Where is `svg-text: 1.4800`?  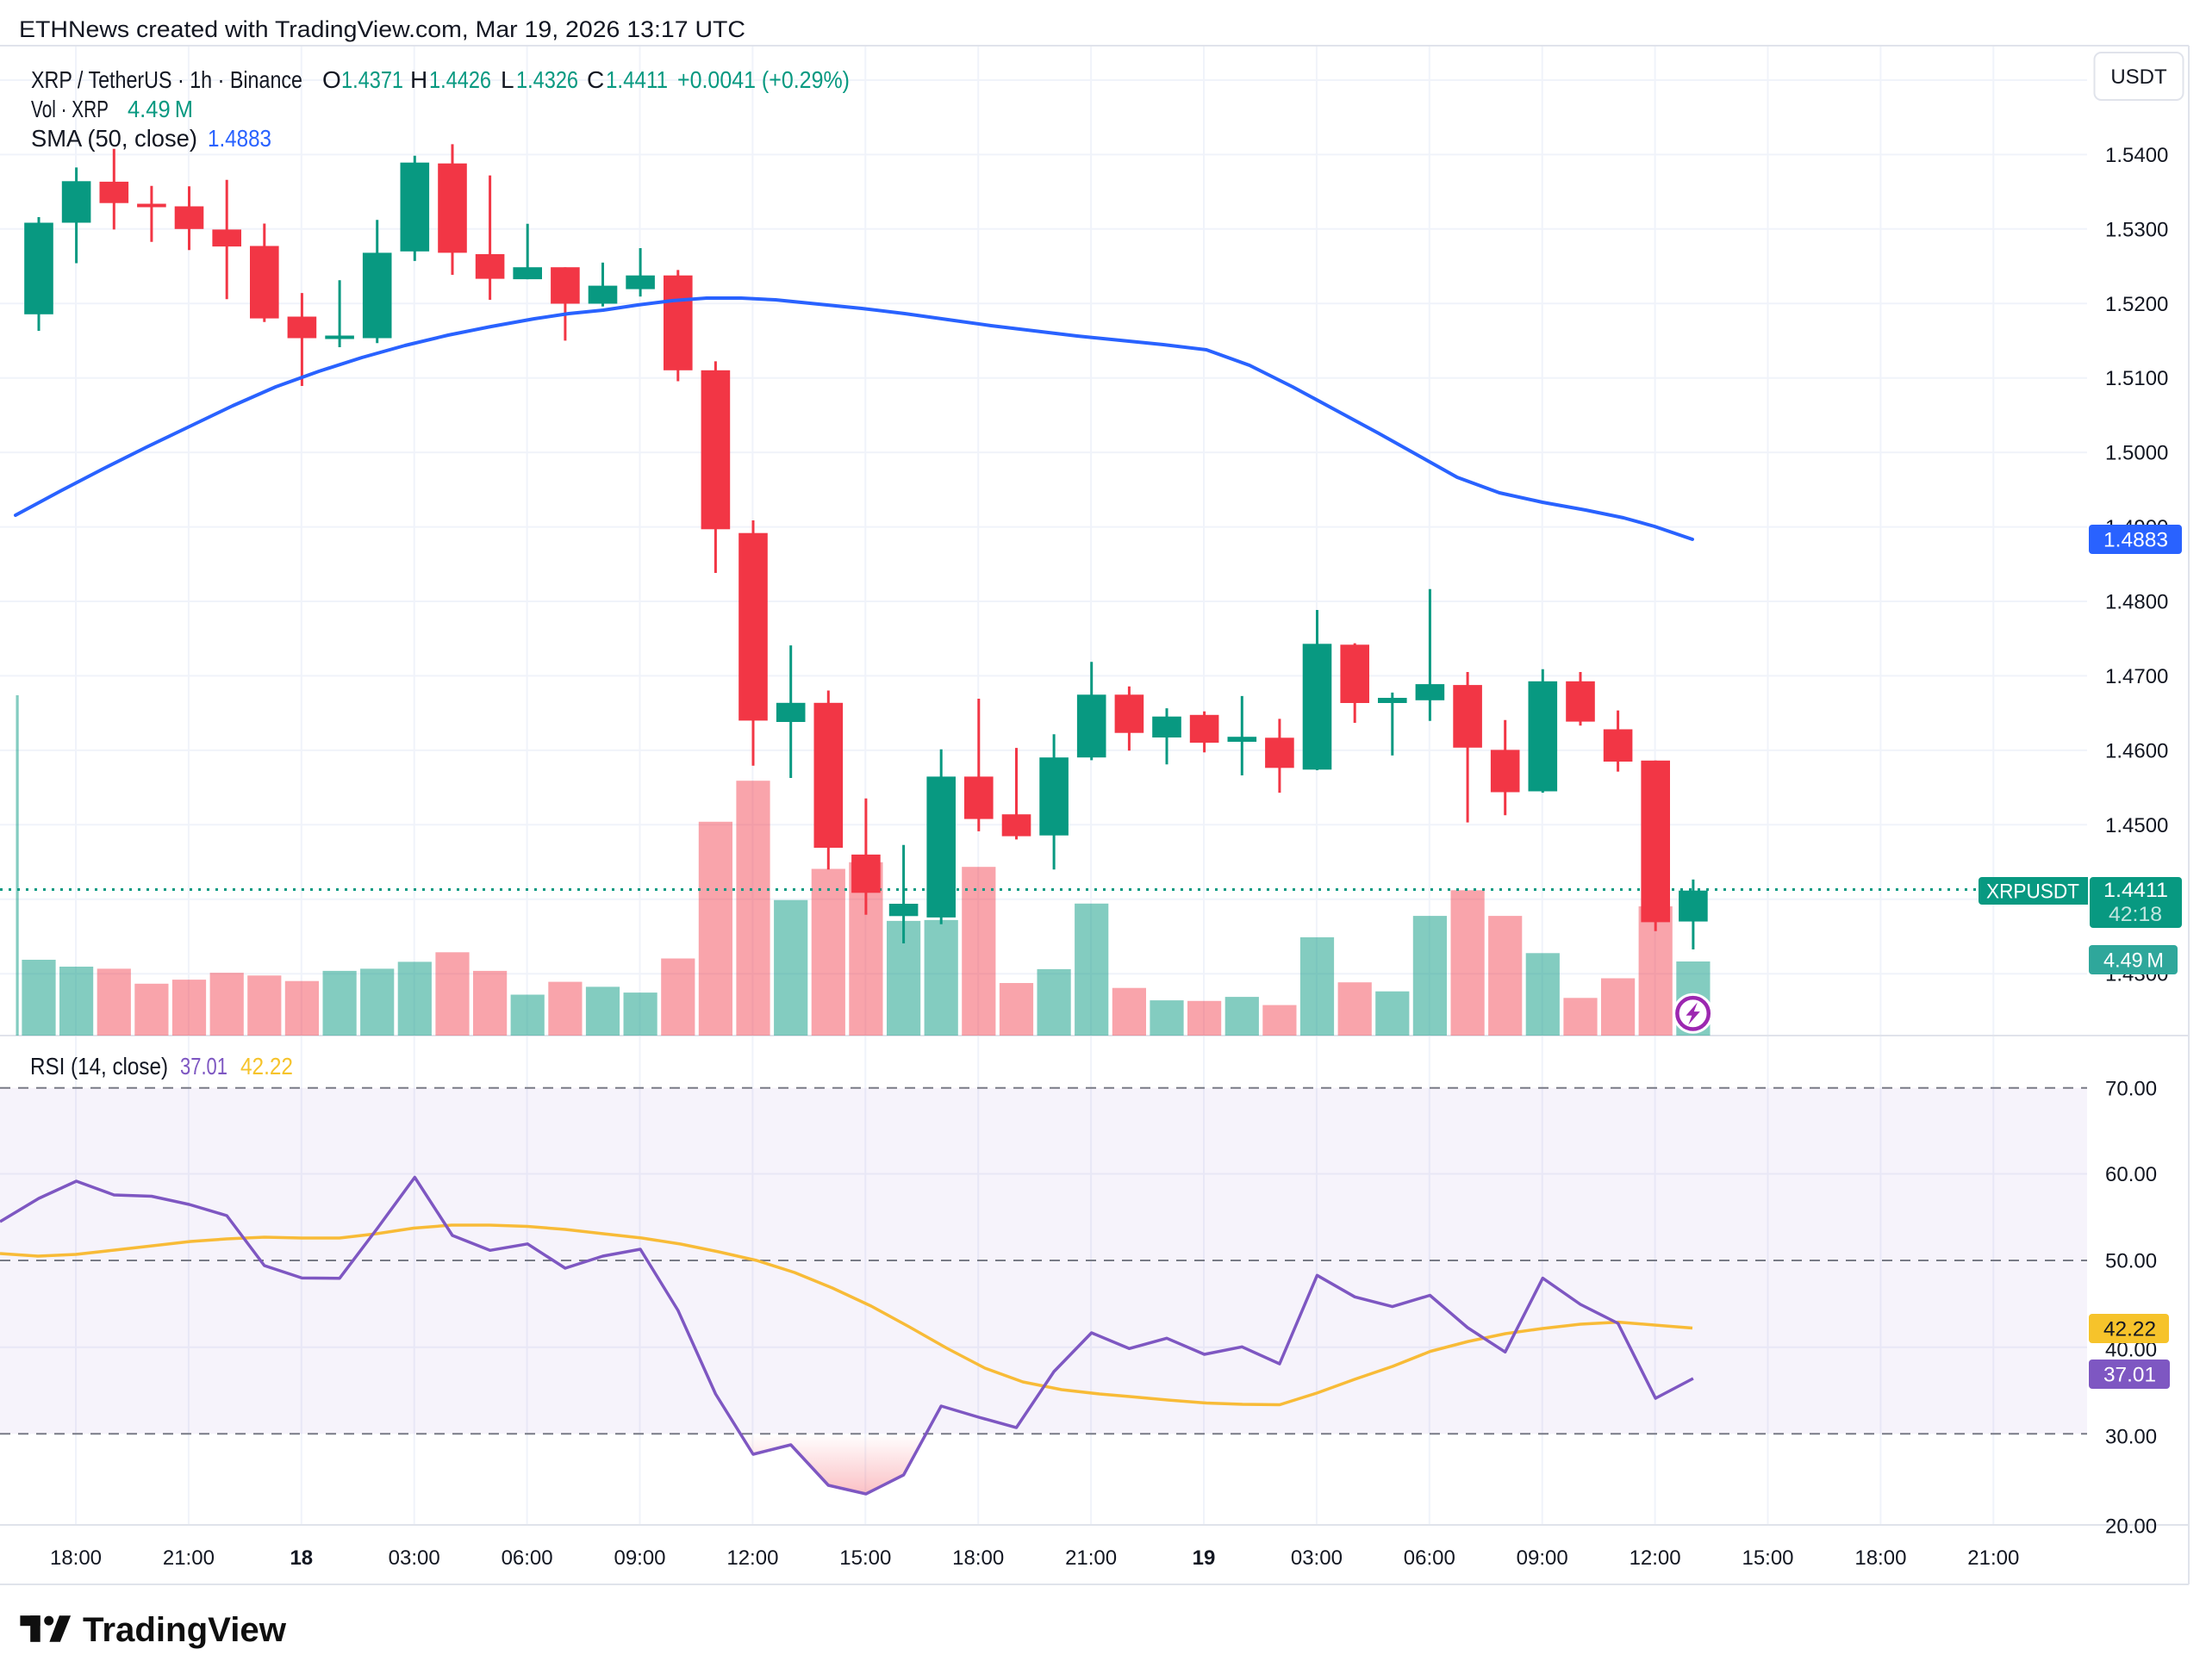
svg-text: 1.4800 is located at coordinates (2136, 603).